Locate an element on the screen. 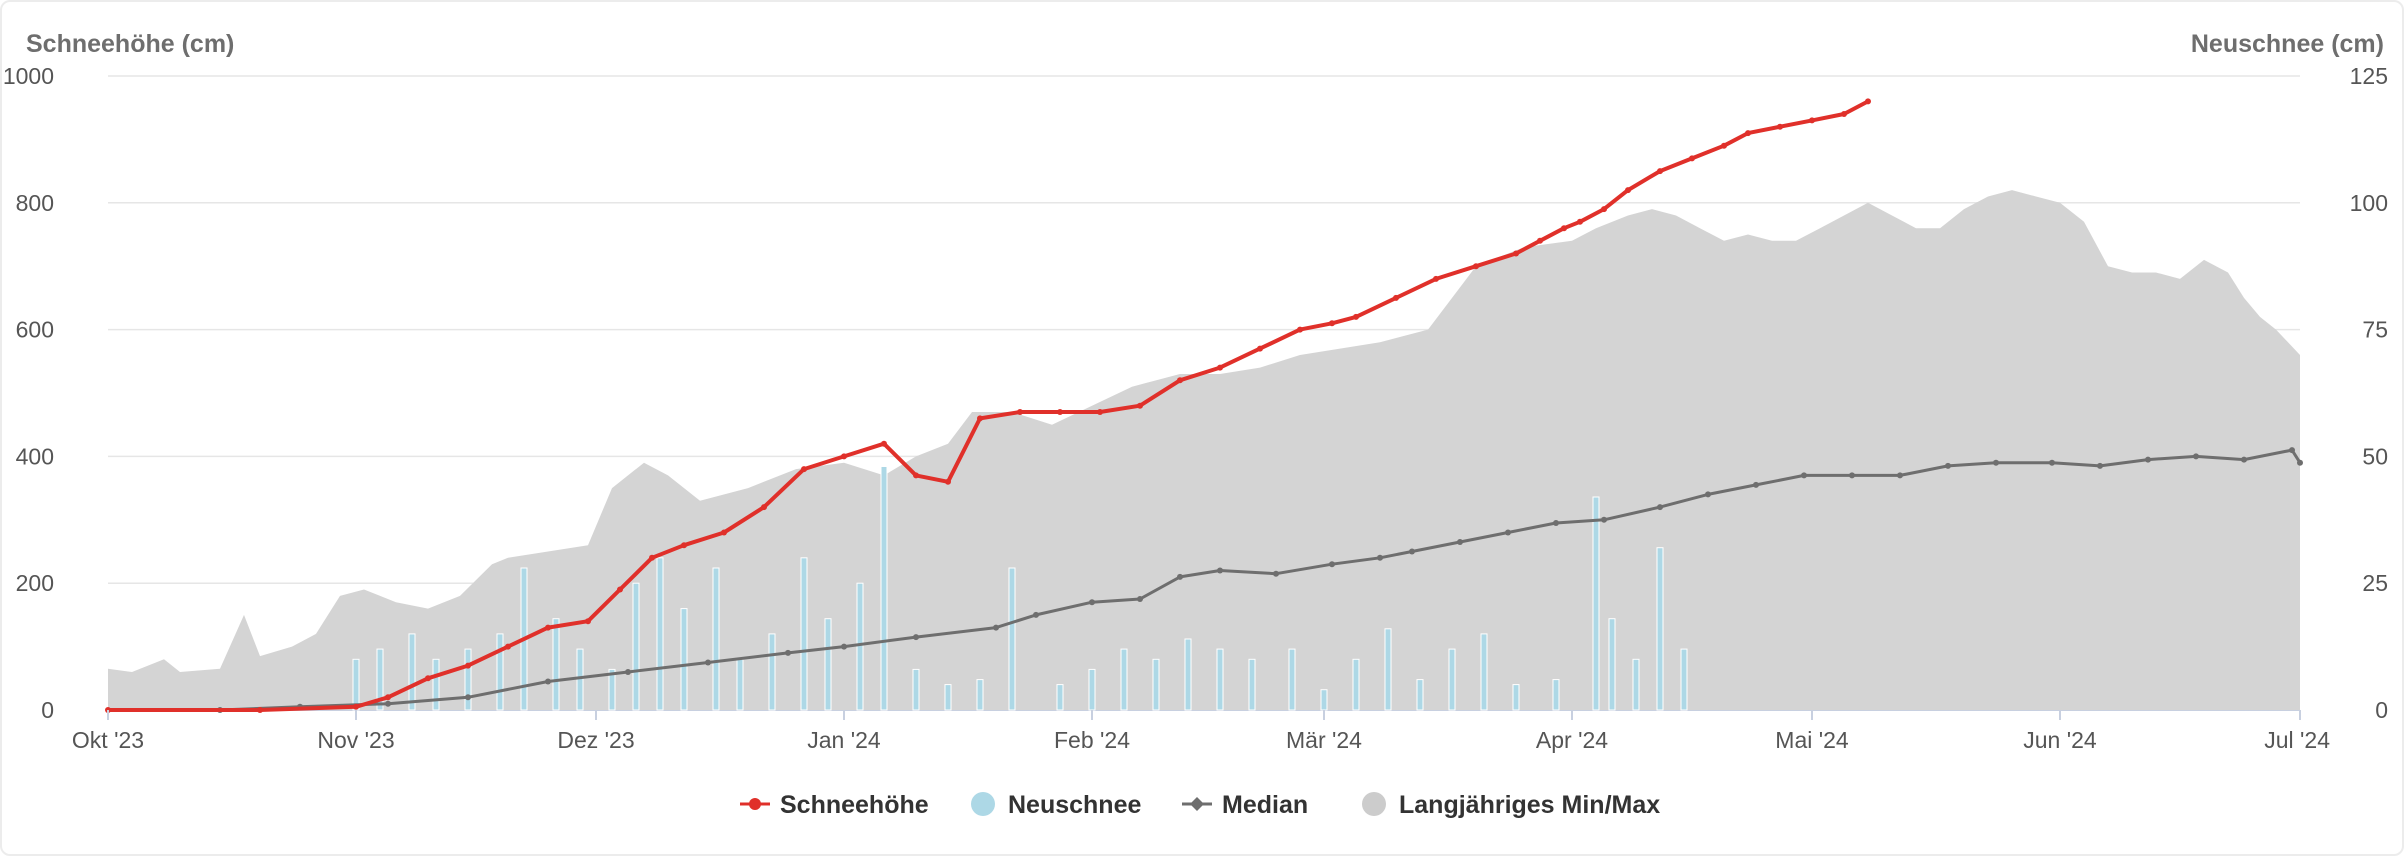  legend-item: Schneehöhe is located at coordinates (834, 805).